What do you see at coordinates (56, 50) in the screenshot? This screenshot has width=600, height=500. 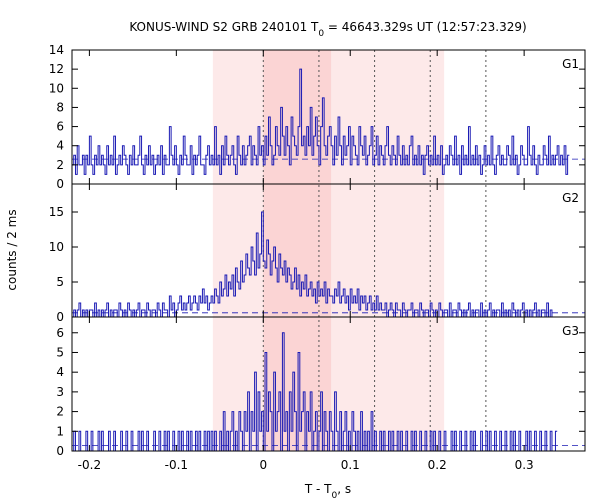 I see `y-tick-label: 14` at bounding box center [56, 50].